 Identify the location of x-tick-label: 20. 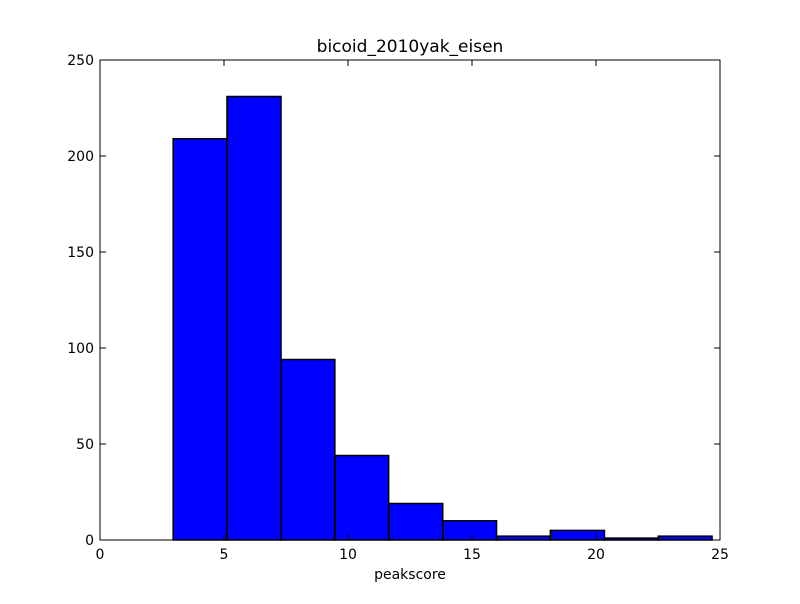
(596, 555).